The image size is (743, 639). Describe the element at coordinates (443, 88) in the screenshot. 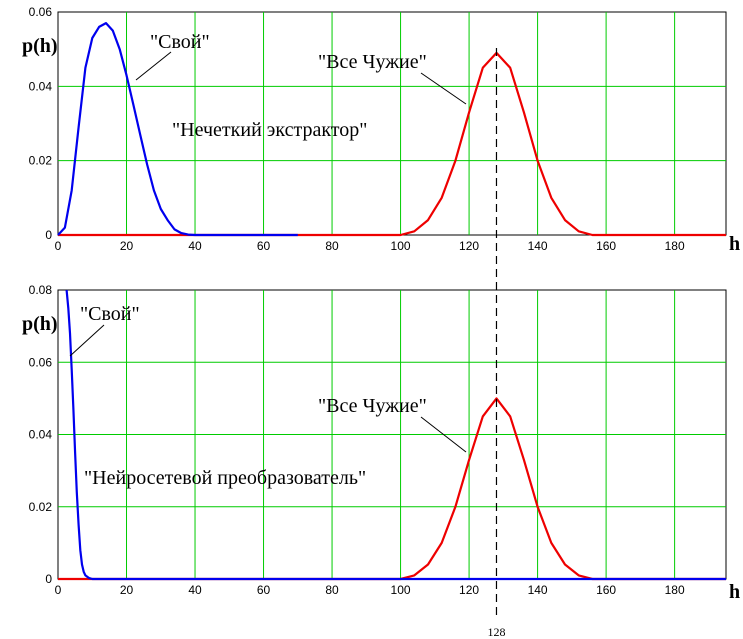

I see `top-annotation-others-leader` at that location.